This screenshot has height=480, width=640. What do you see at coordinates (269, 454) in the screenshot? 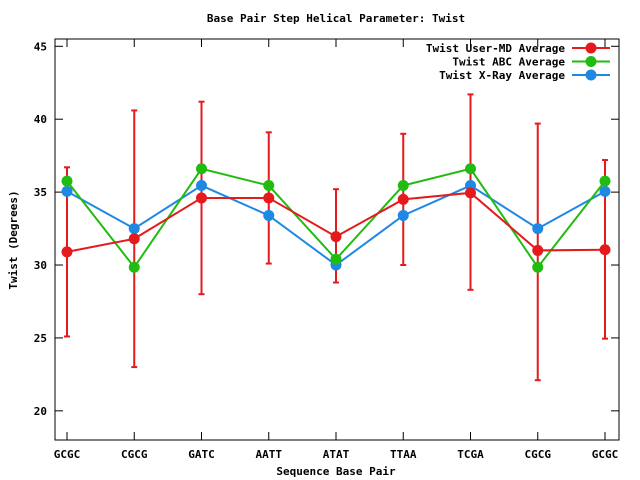
I see `x-tick-label: AATT` at bounding box center [269, 454].